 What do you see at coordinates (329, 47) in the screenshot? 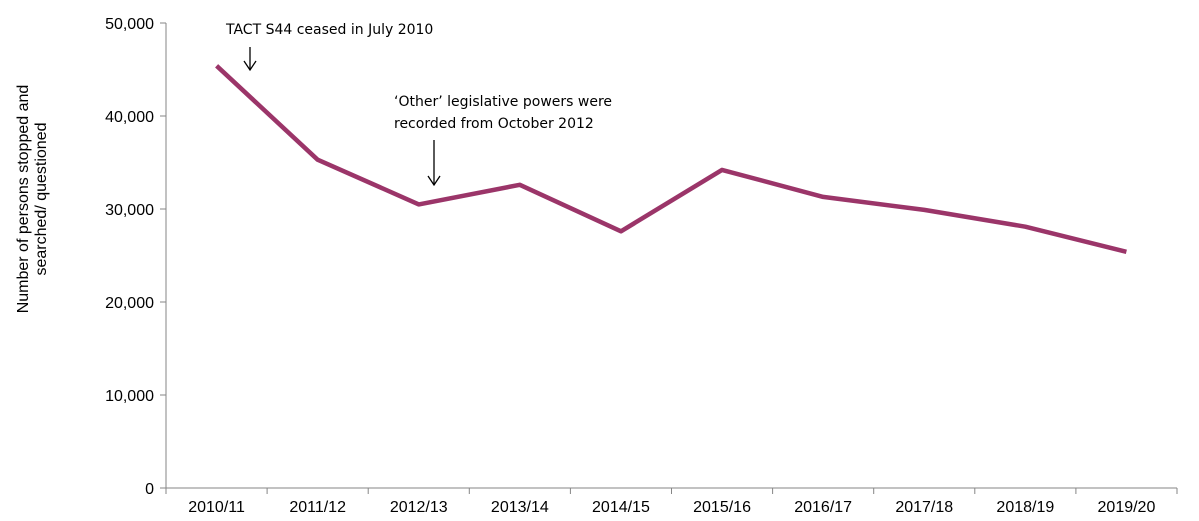
I see `annotation: TACT S44 ceased in July 2010` at bounding box center [329, 47].